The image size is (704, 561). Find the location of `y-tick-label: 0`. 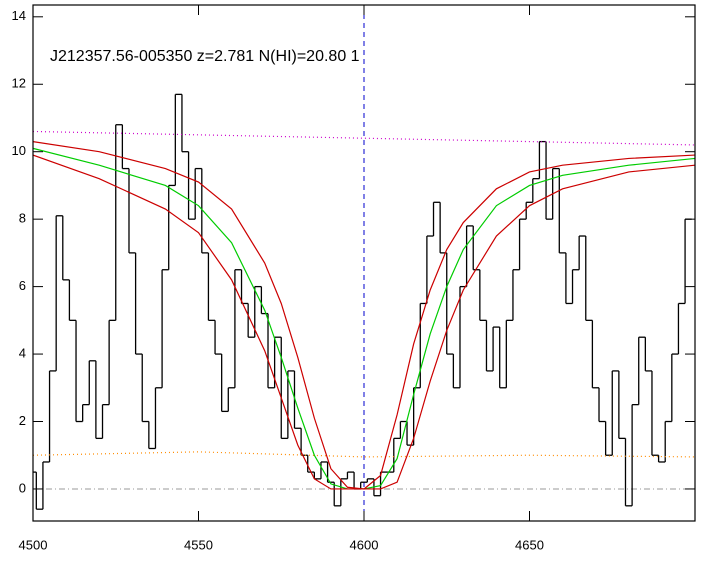

y-tick-label: 0 is located at coordinates (22, 487).